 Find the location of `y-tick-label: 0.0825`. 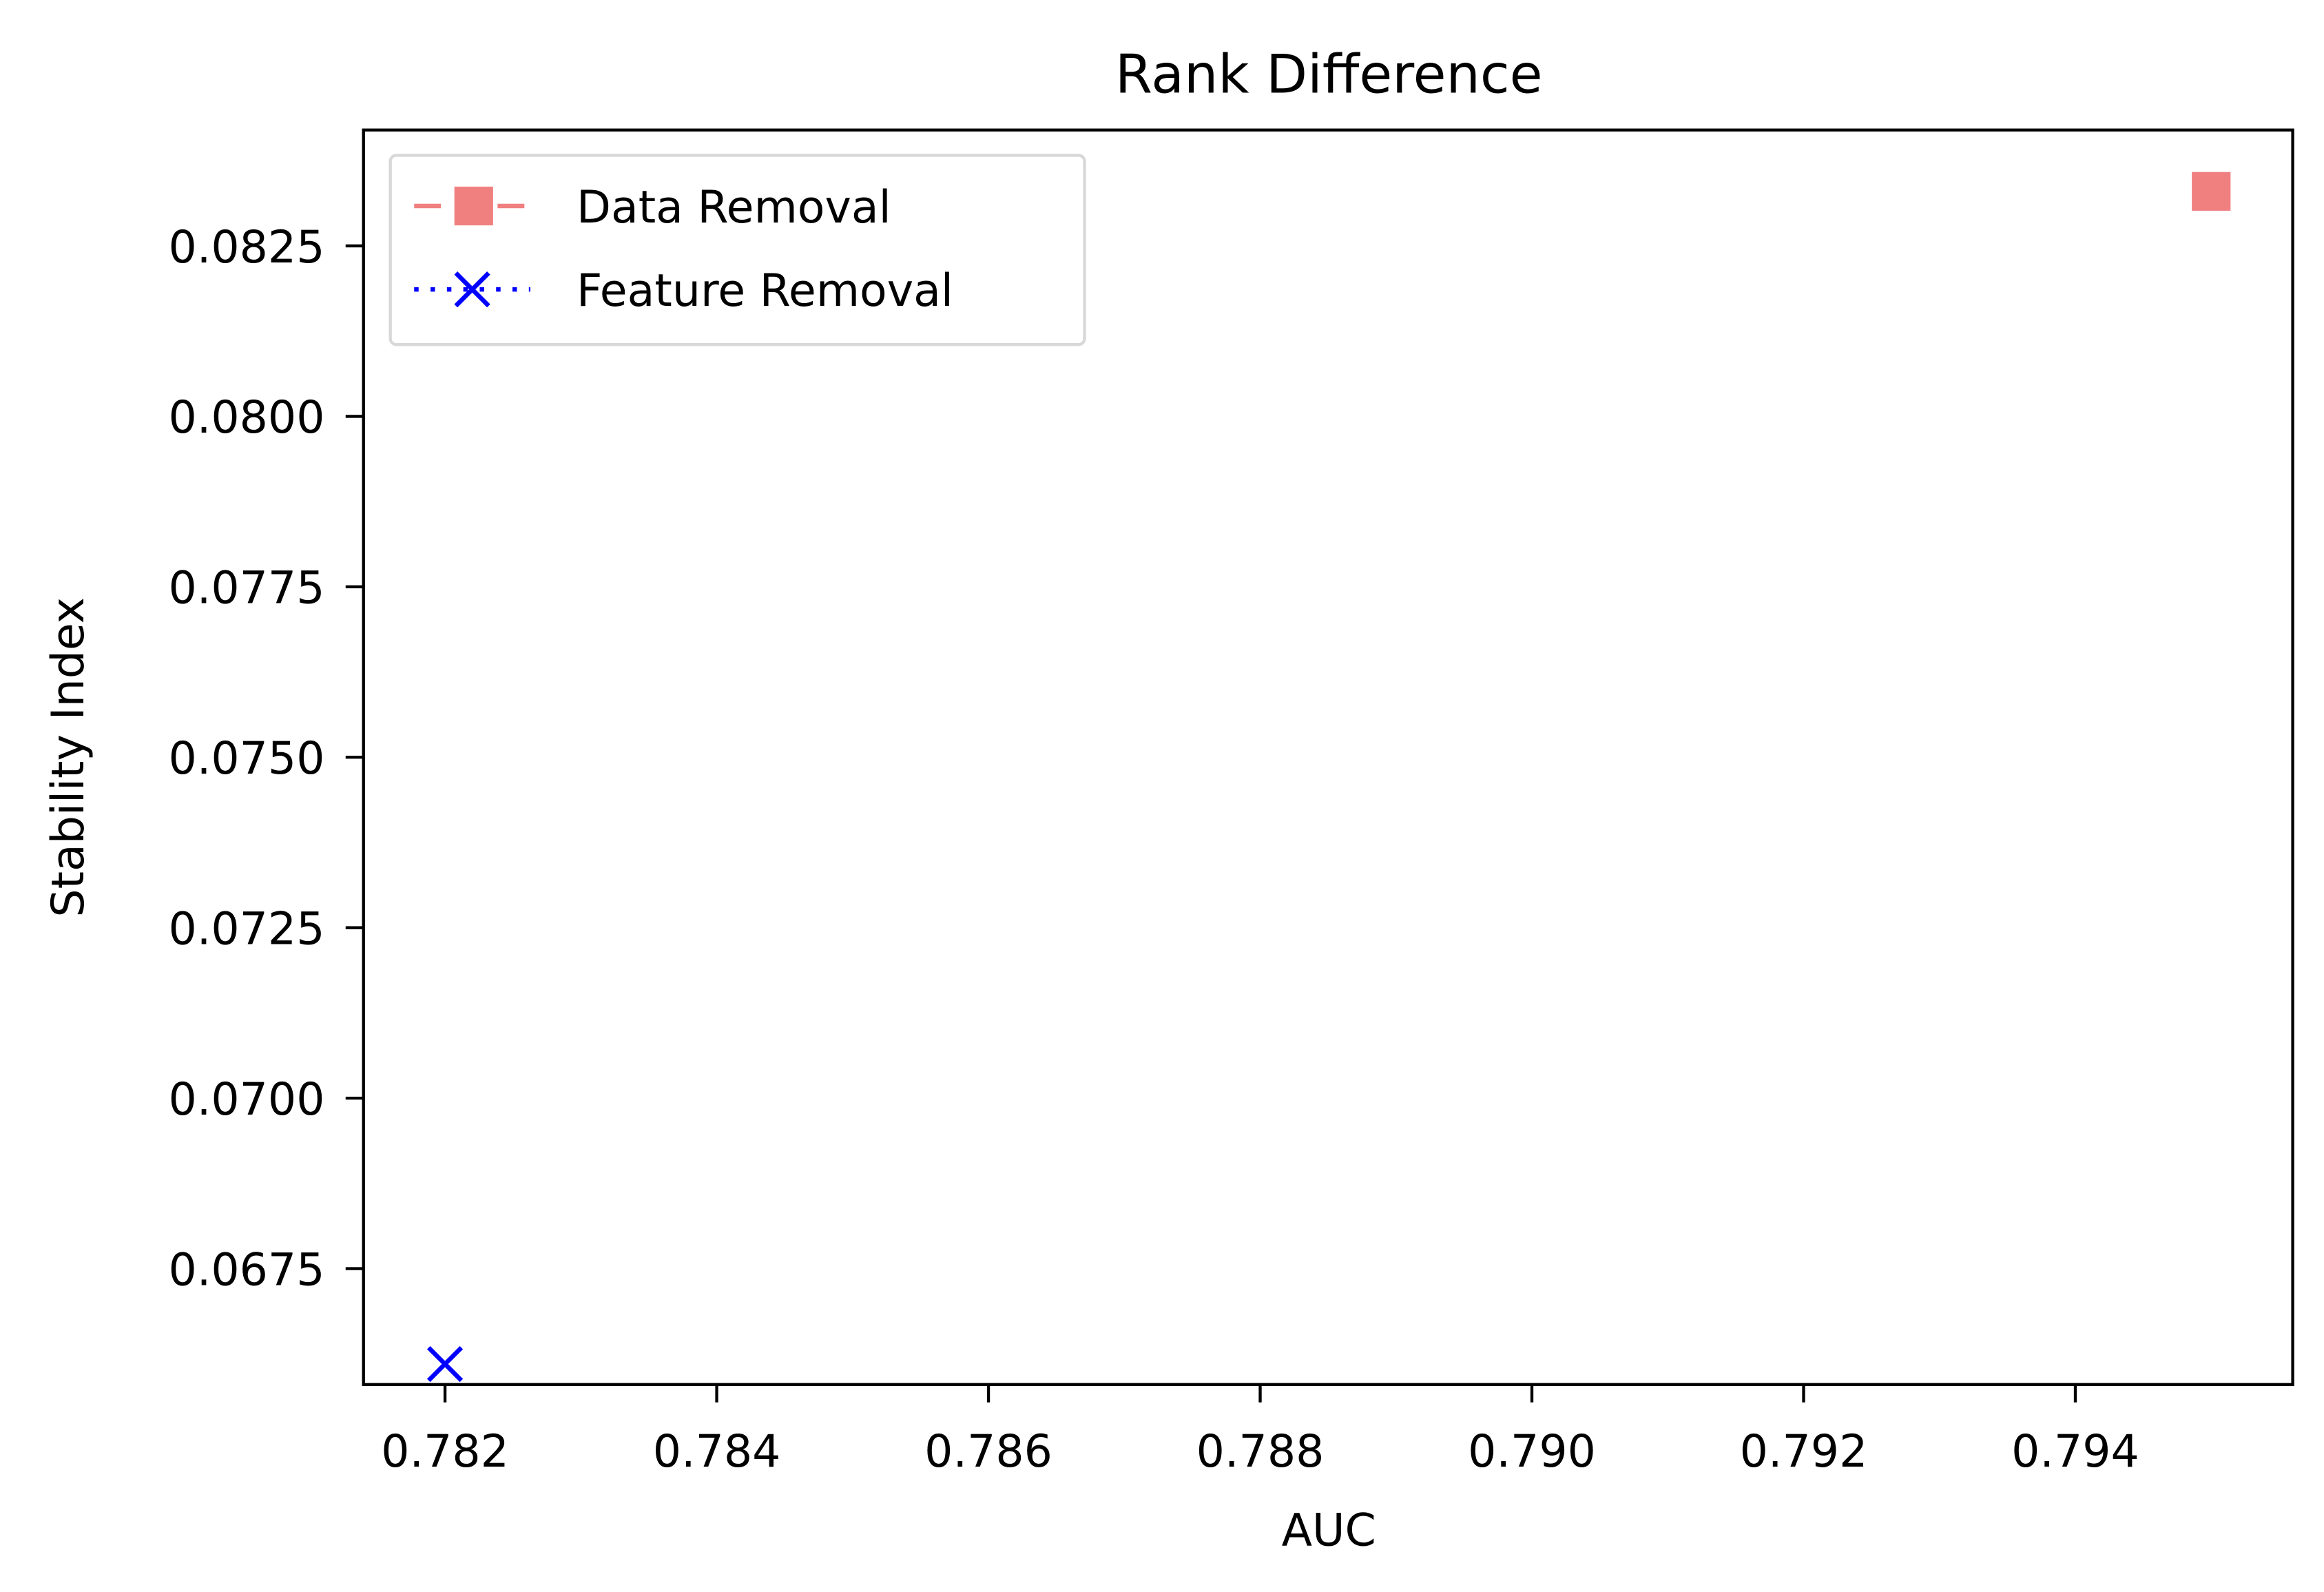

y-tick-label: 0.0825 is located at coordinates (246, 247).